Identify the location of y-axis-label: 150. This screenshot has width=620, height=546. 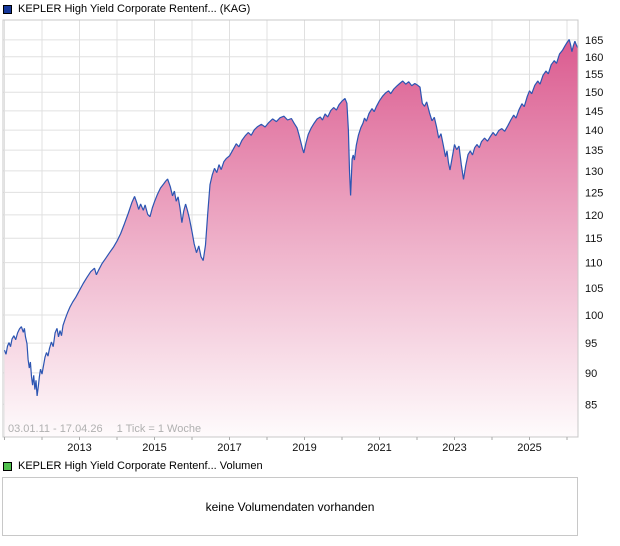
(594, 93).